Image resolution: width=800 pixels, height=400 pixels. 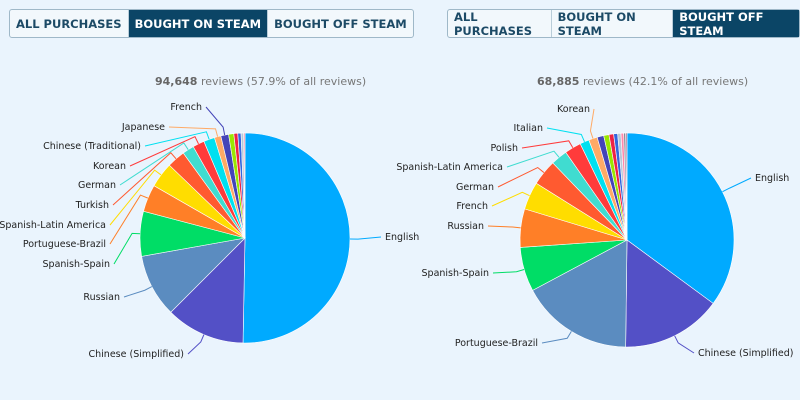 What do you see at coordinates (528, 128) in the screenshot?
I see `slice-label: Italian` at bounding box center [528, 128].